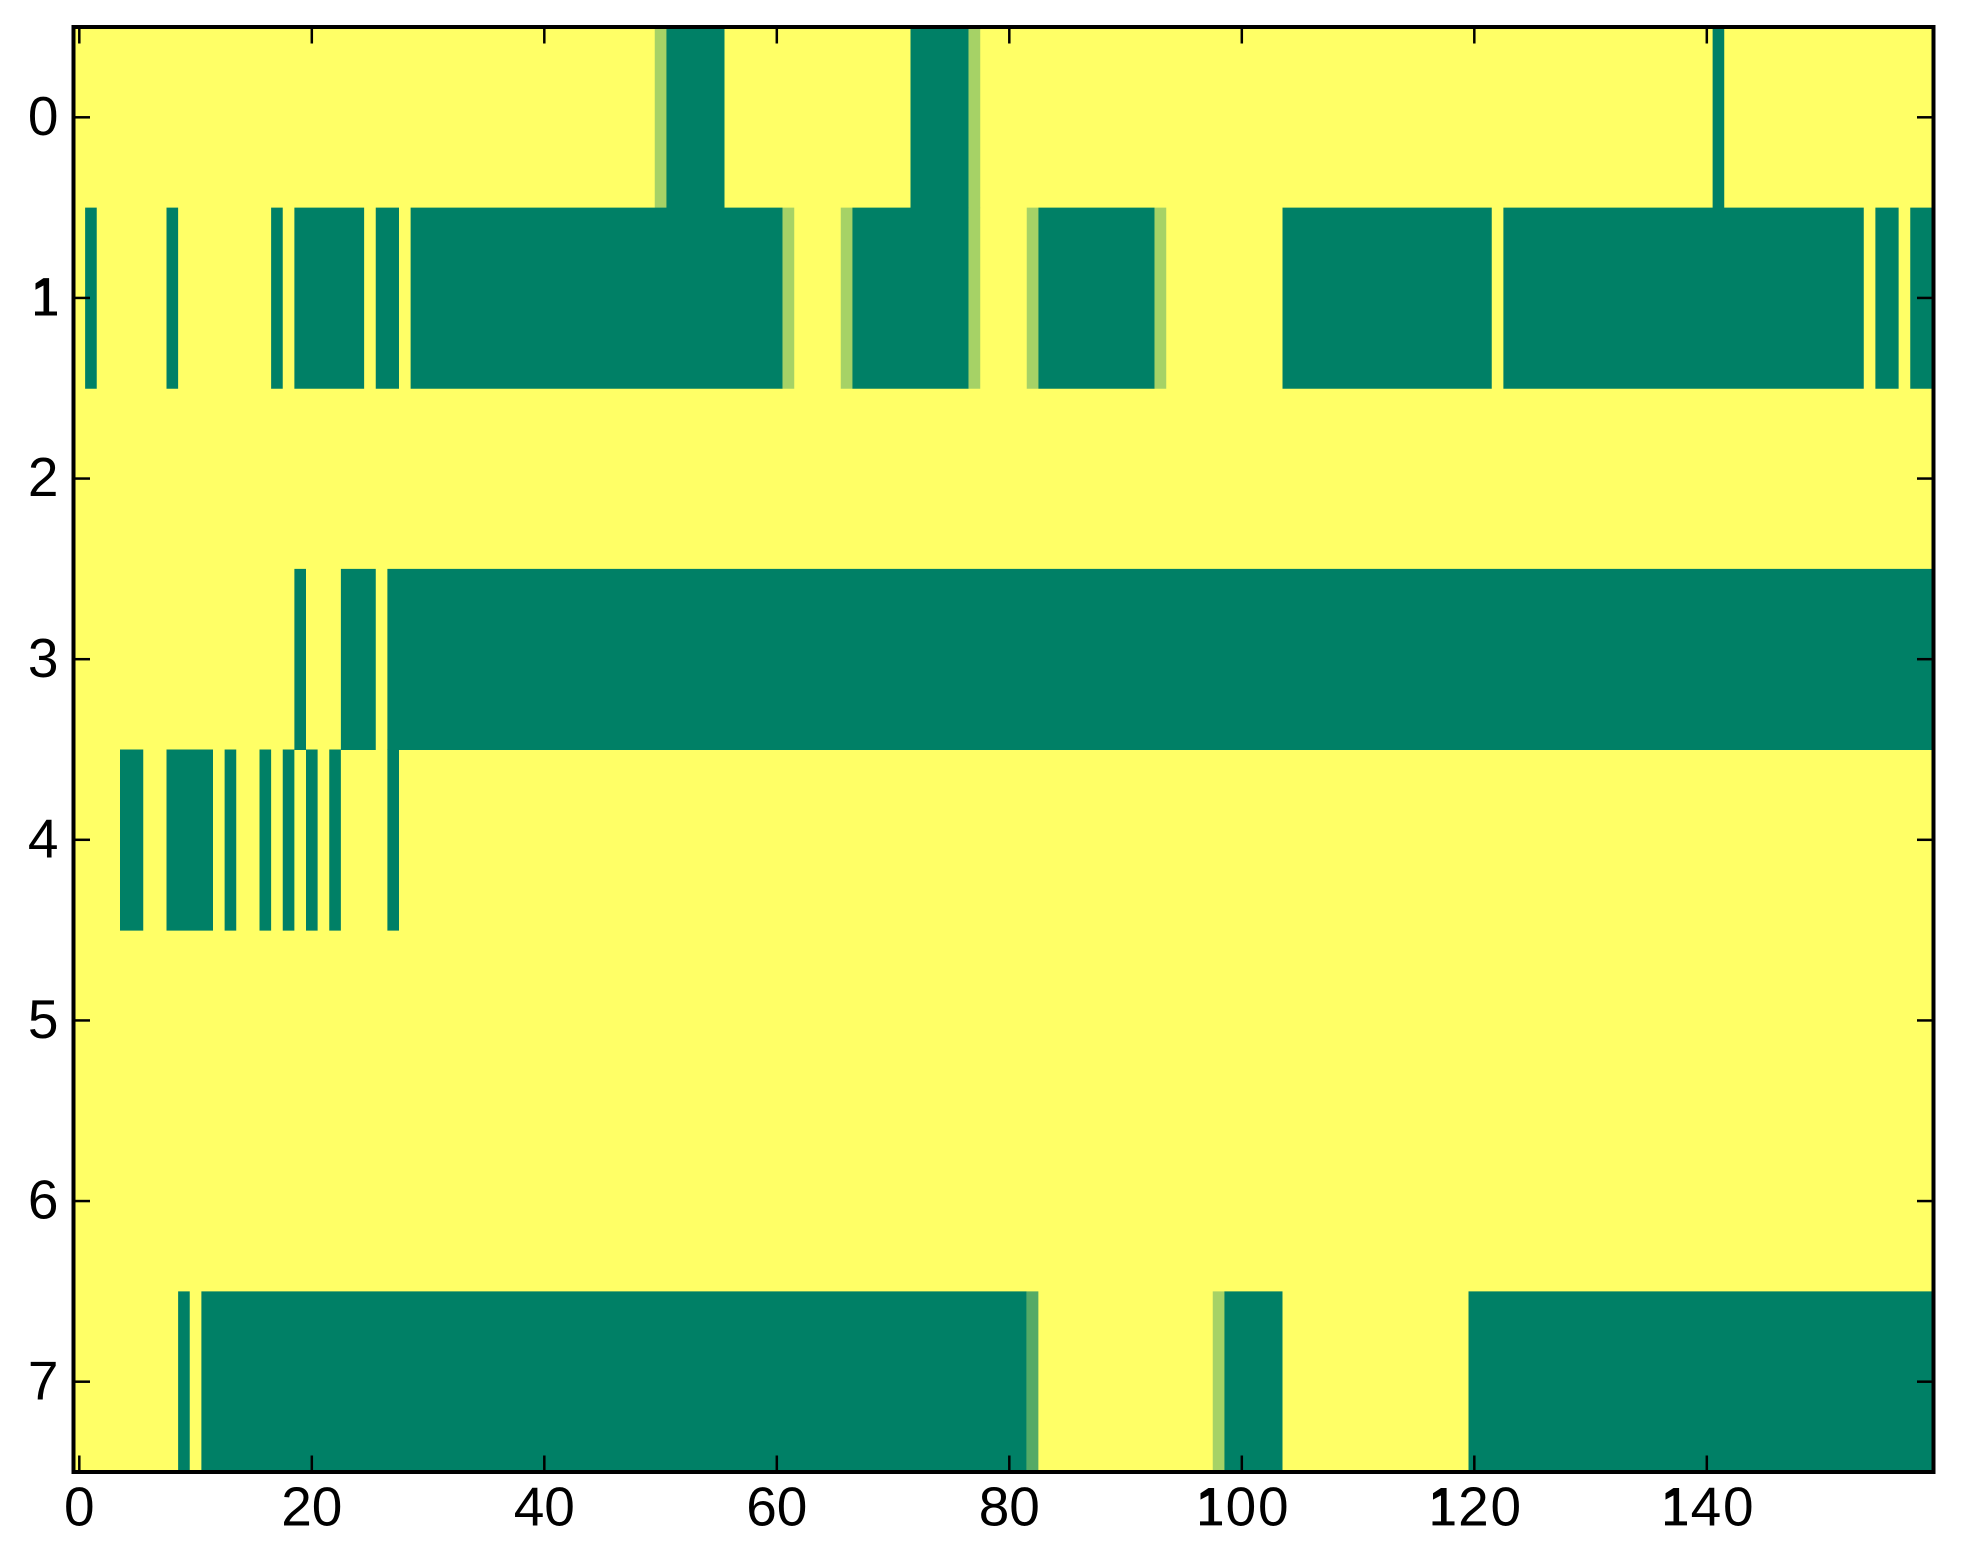 This screenshot has height=1564, width=1963. I want to click on svg-text: 60, so click(776, 1506).